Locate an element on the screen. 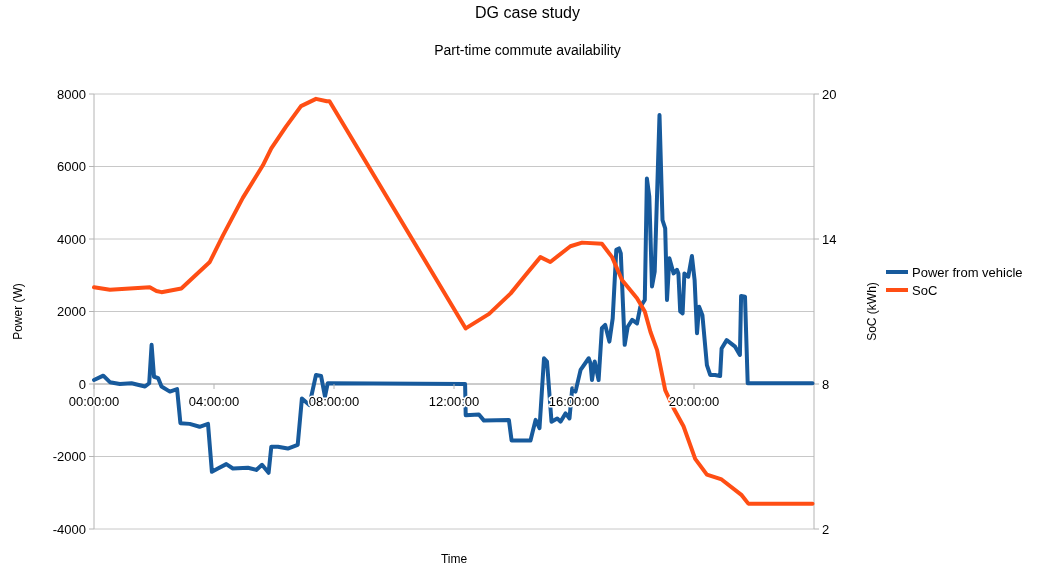 The image size is (1055, 575). chart-subtitle: Part-time commute availability is located at coordinates (527, 50).